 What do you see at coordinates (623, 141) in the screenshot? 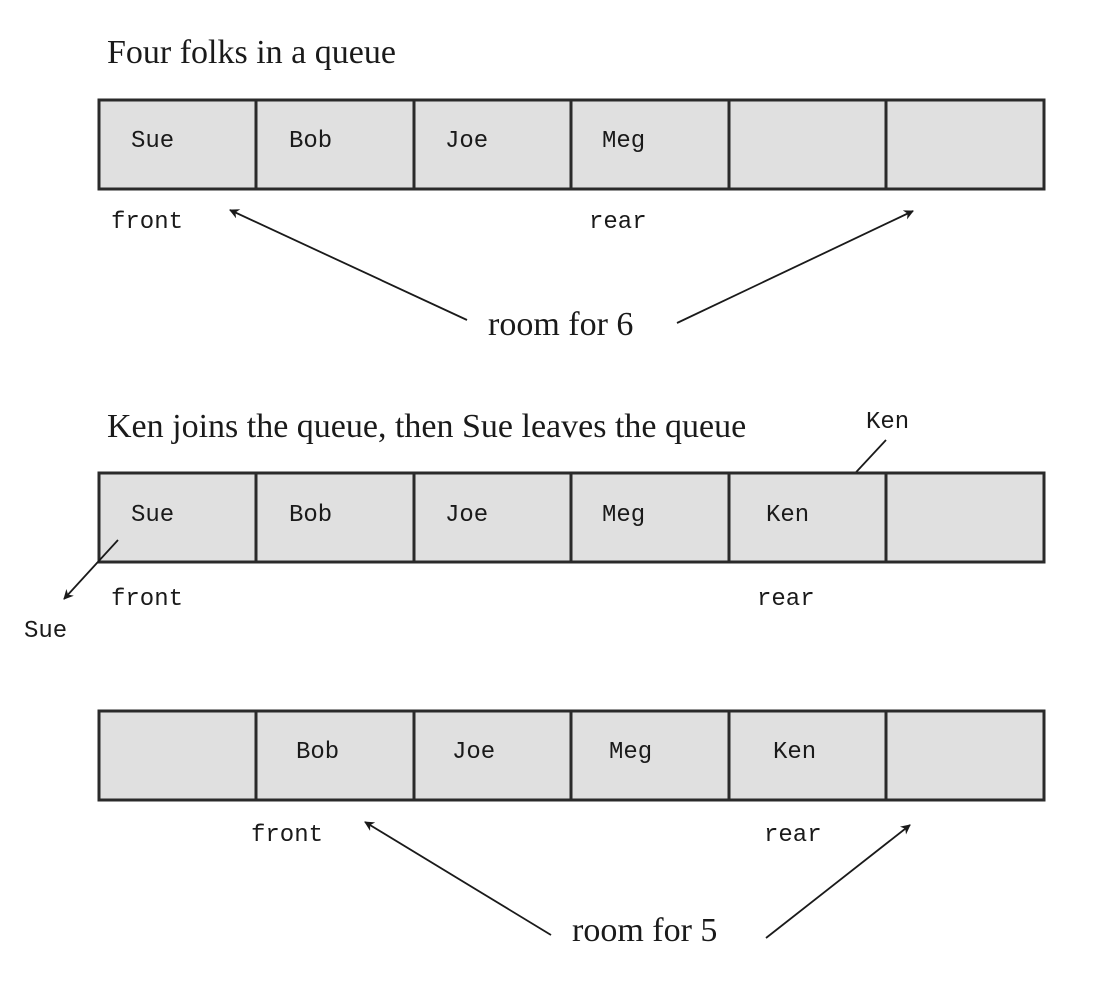
I see `queue1-item: Meg` at bounding box center [623, 141].